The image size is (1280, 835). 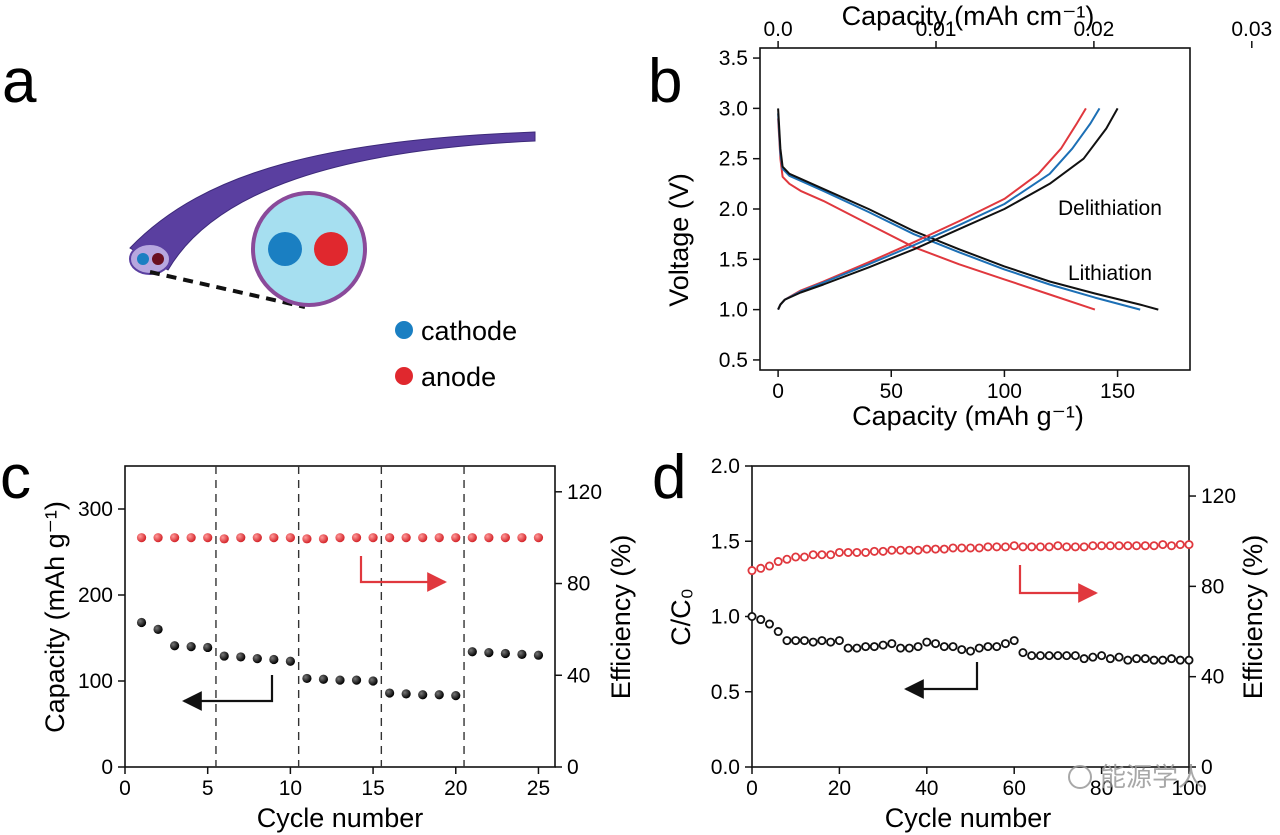 What do you see at coordinates (725, 617) in the screenshot?
I see `y-tick-label: 1.0` at bounding box center [725, 617].